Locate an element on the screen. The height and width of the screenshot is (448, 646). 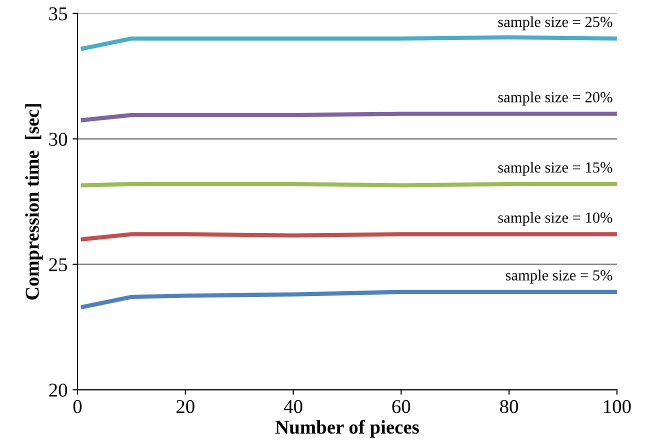
line-series is located at coordinates (348, 300).